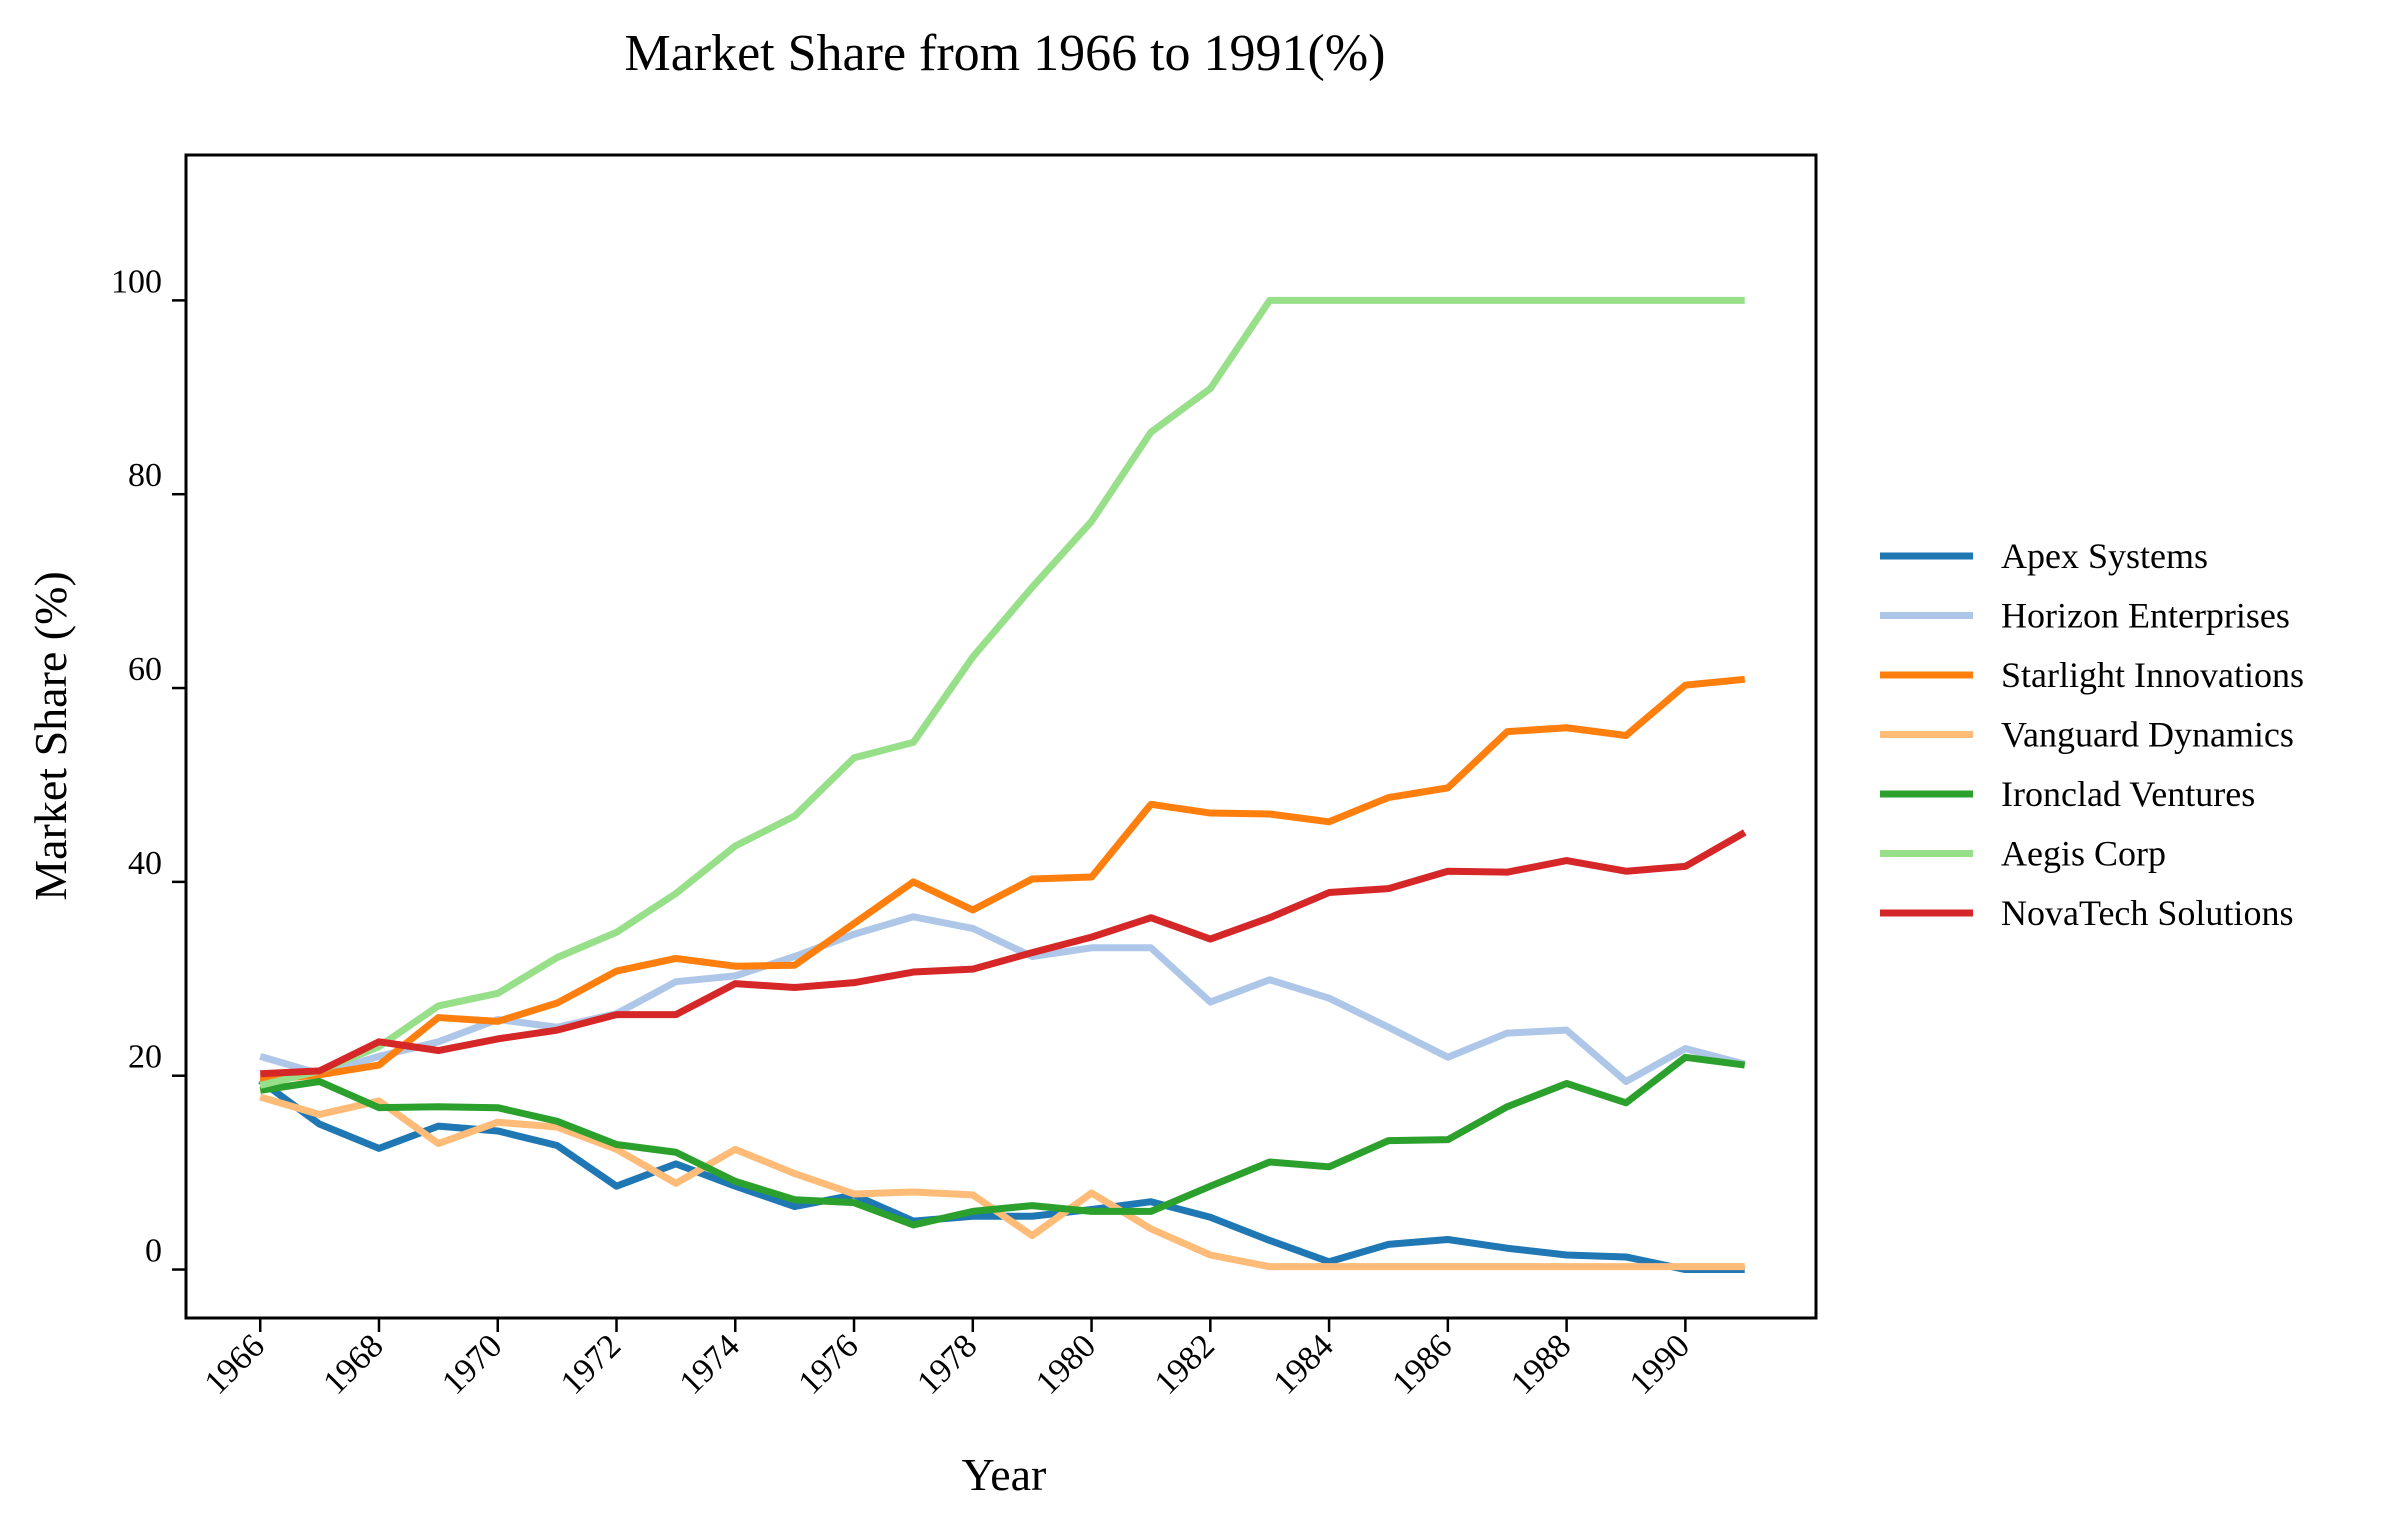 The height and width of the screenshot is (1517, 2388). What do you see at coordinates (2152, 675) in the screenshot?
I see `legend-label: Starlight Innovations` at bounding box center [2152, 675].